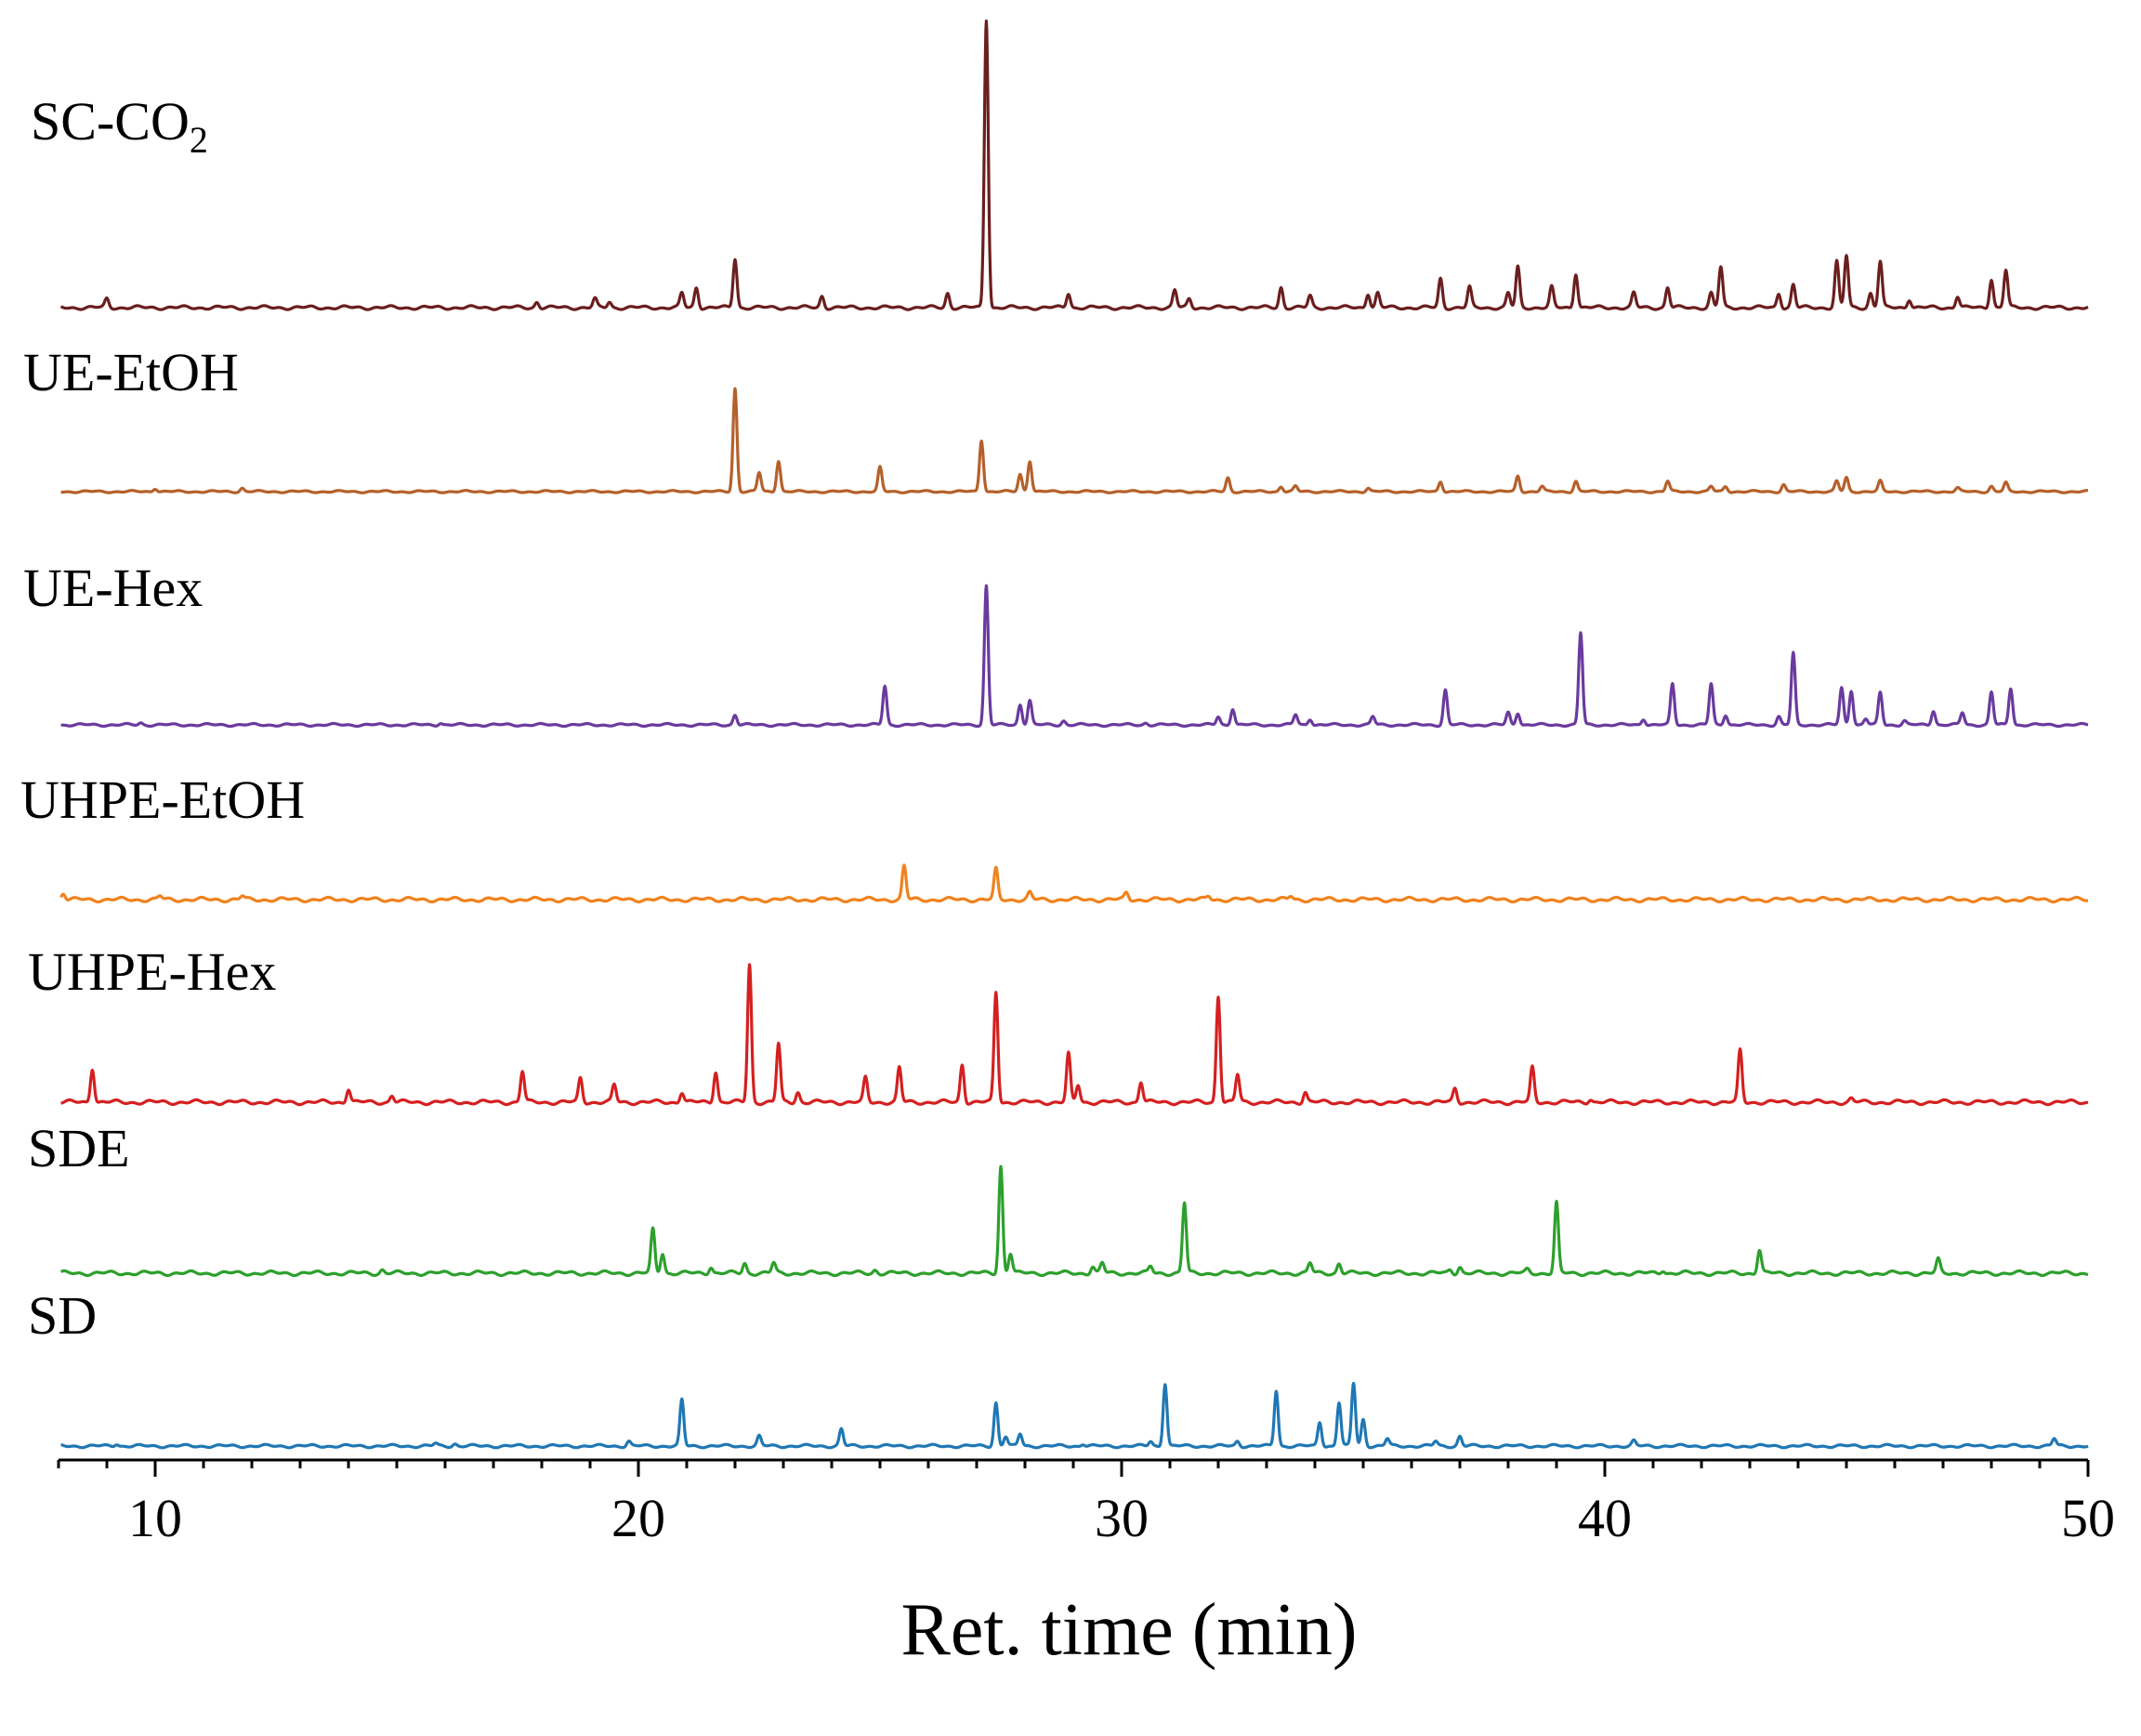 This screenshot has height=1736, width=2141. Describe the element at coordinates (1074, 441) in the screenshot. I see `series-trace-ue-etoh` at that location.